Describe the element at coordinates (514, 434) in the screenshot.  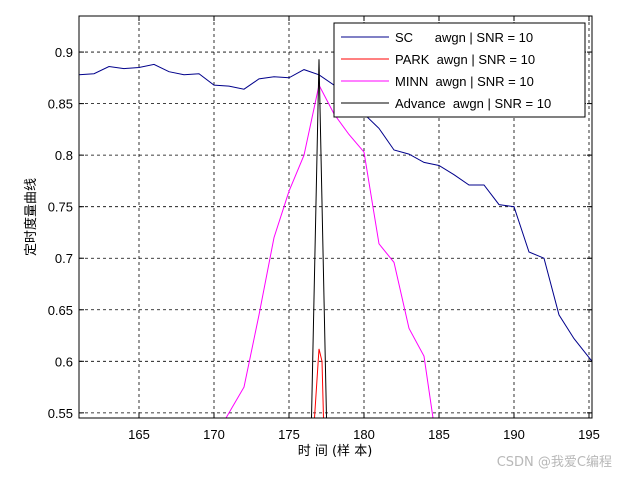
I see `x-tick-label: 190` at that location.